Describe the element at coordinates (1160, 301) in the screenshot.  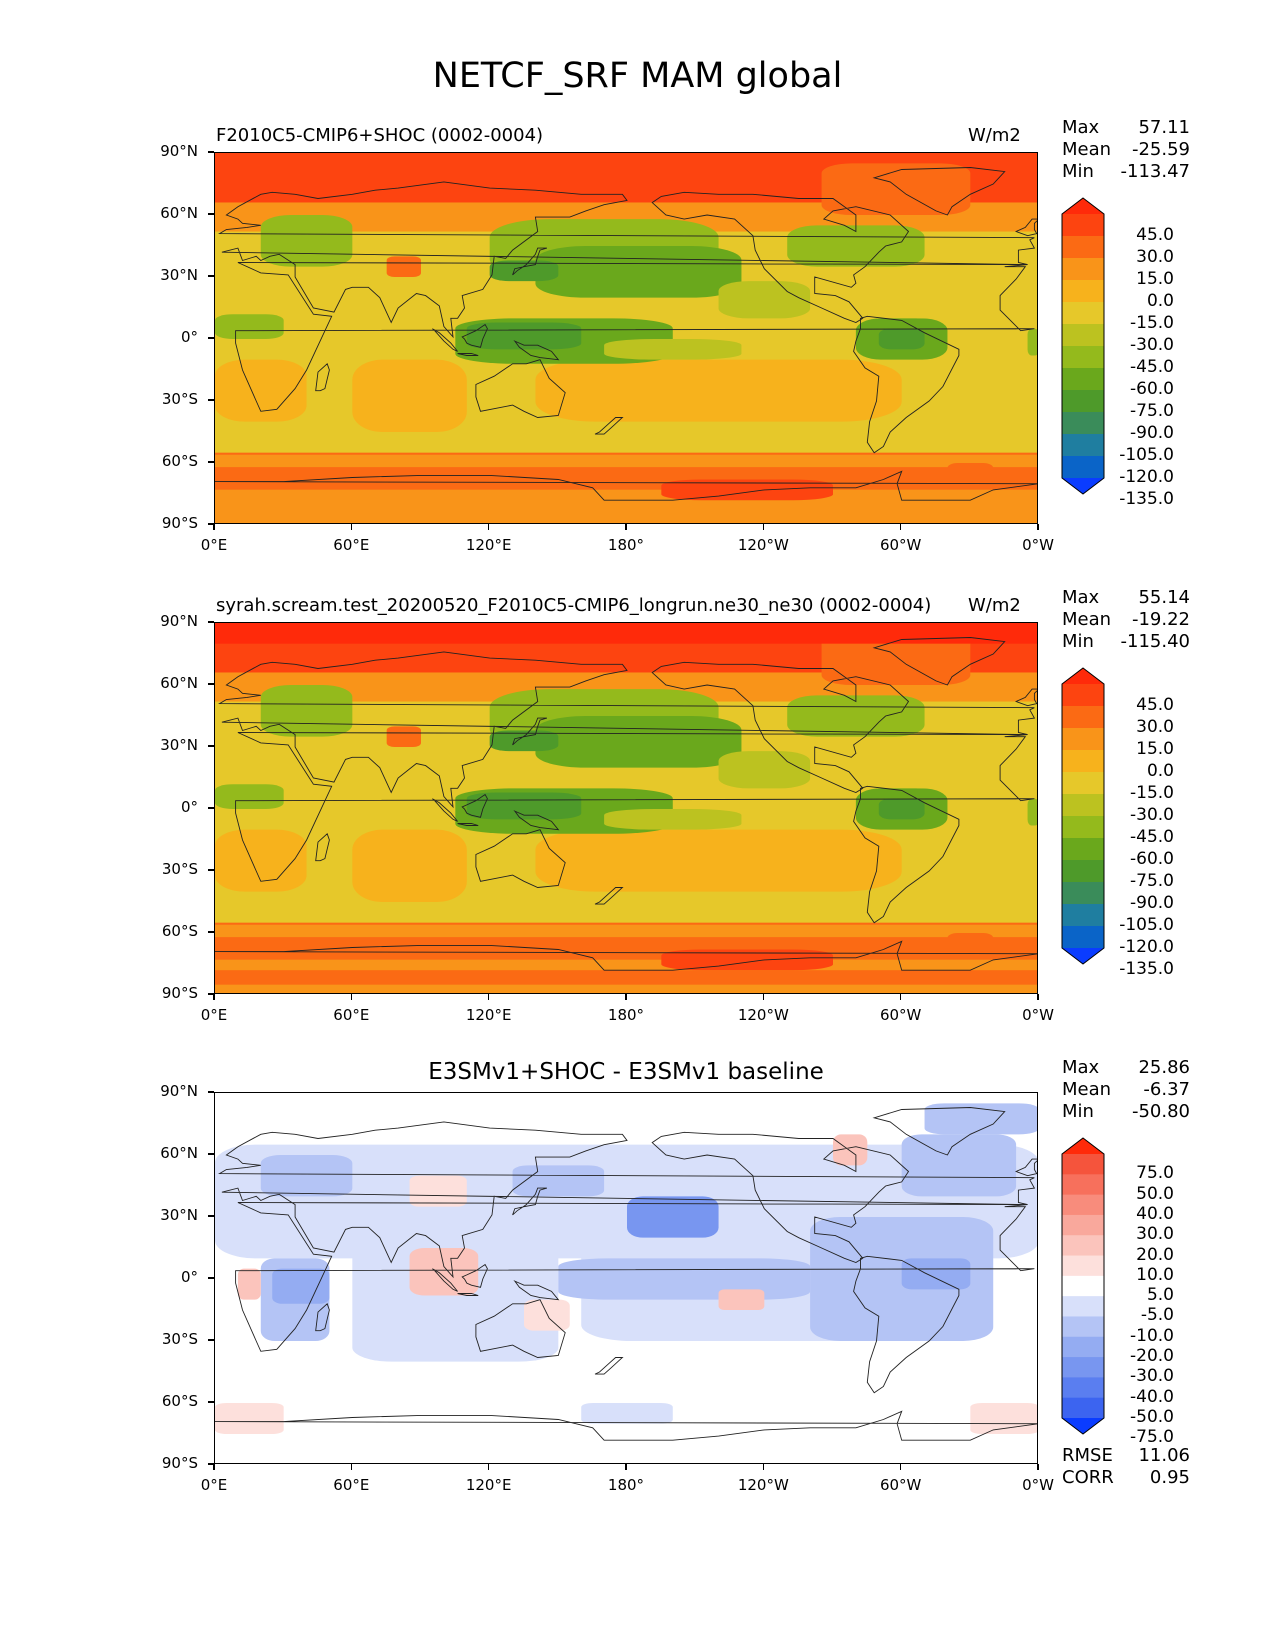
I see `colorbar-label: 0.0` at that location.